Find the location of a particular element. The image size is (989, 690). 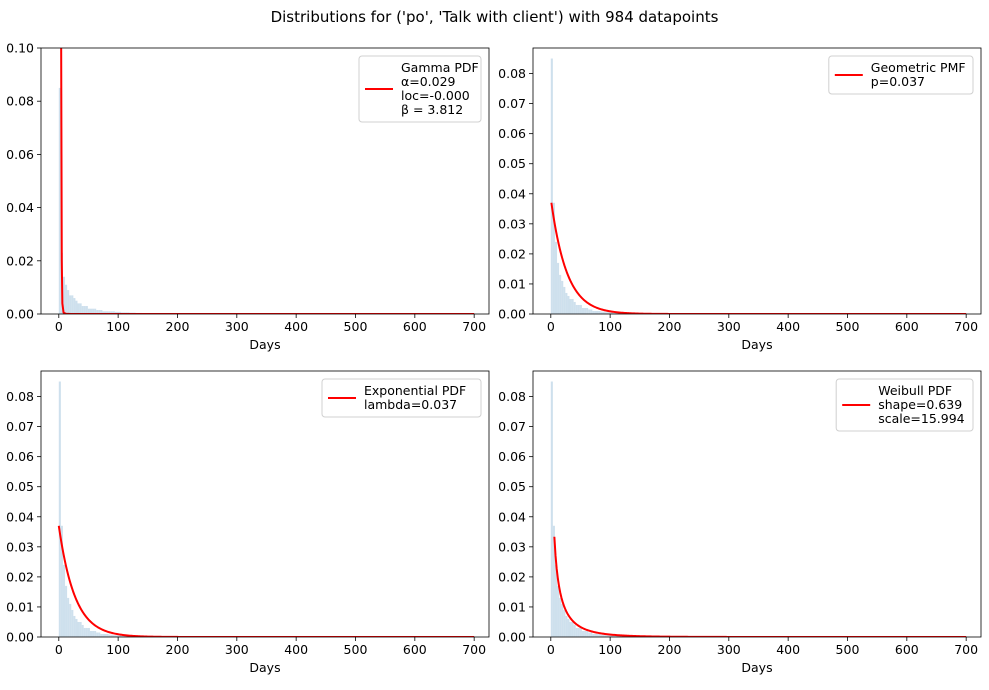

x-tick-label: 300 is located at coordinates (237, 326).